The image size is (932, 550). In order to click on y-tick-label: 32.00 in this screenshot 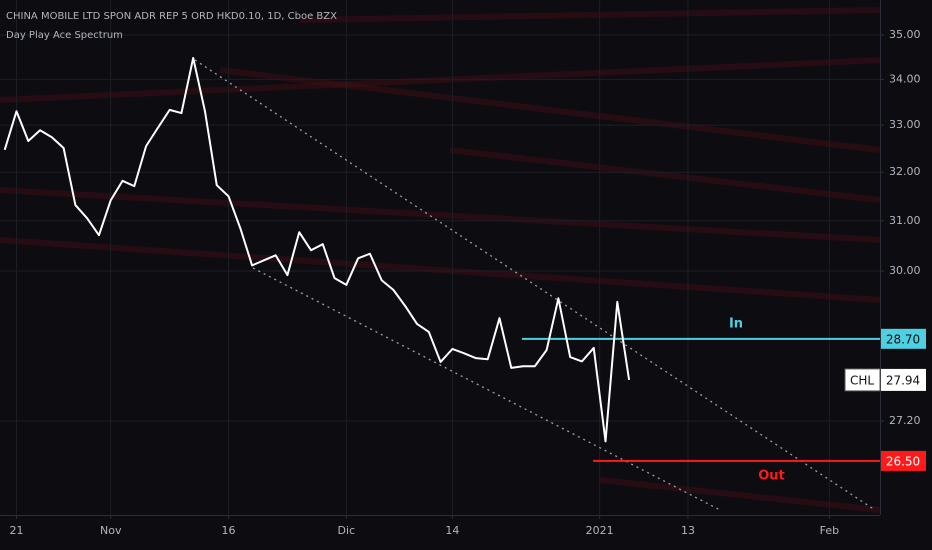, I will do `click(905, 171)`.